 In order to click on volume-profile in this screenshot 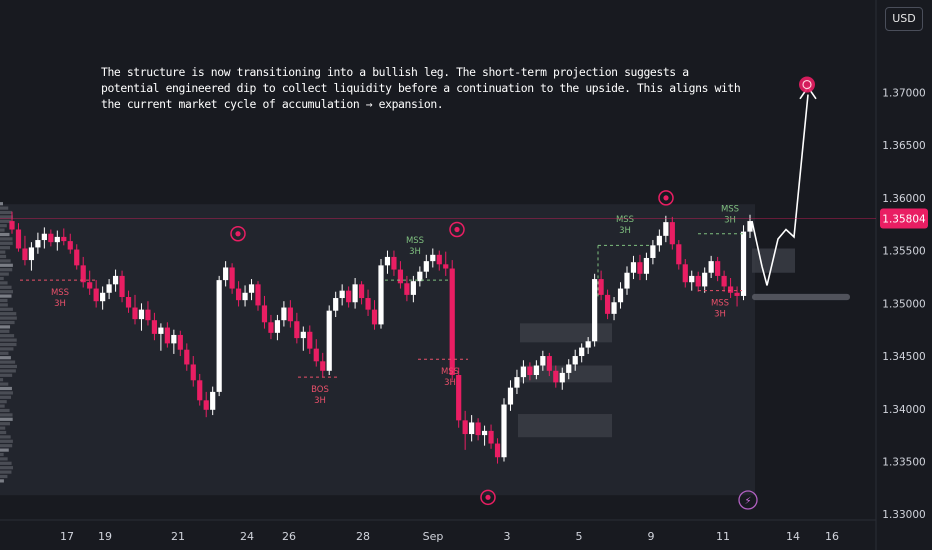, I will do `click(8, 342)`.